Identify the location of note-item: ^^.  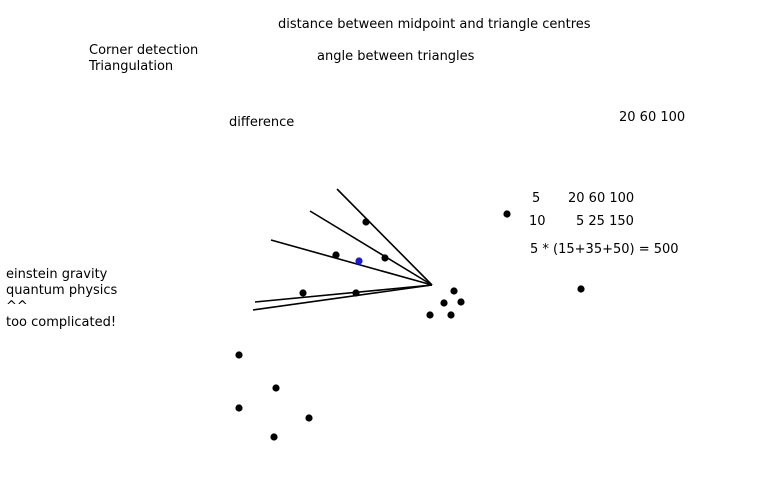
(17, 306).